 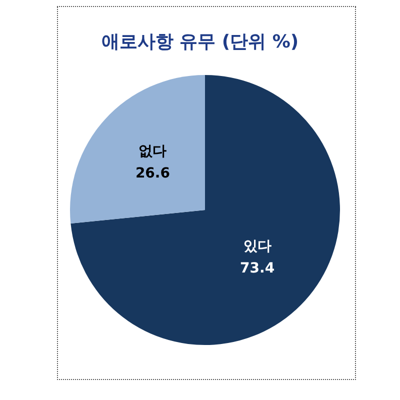 What do you see at coordinates (200, 42) in the screenshot?
I see `chart-title: 애로사항 유무 (단위 %)` at bounding box center [200, 42].